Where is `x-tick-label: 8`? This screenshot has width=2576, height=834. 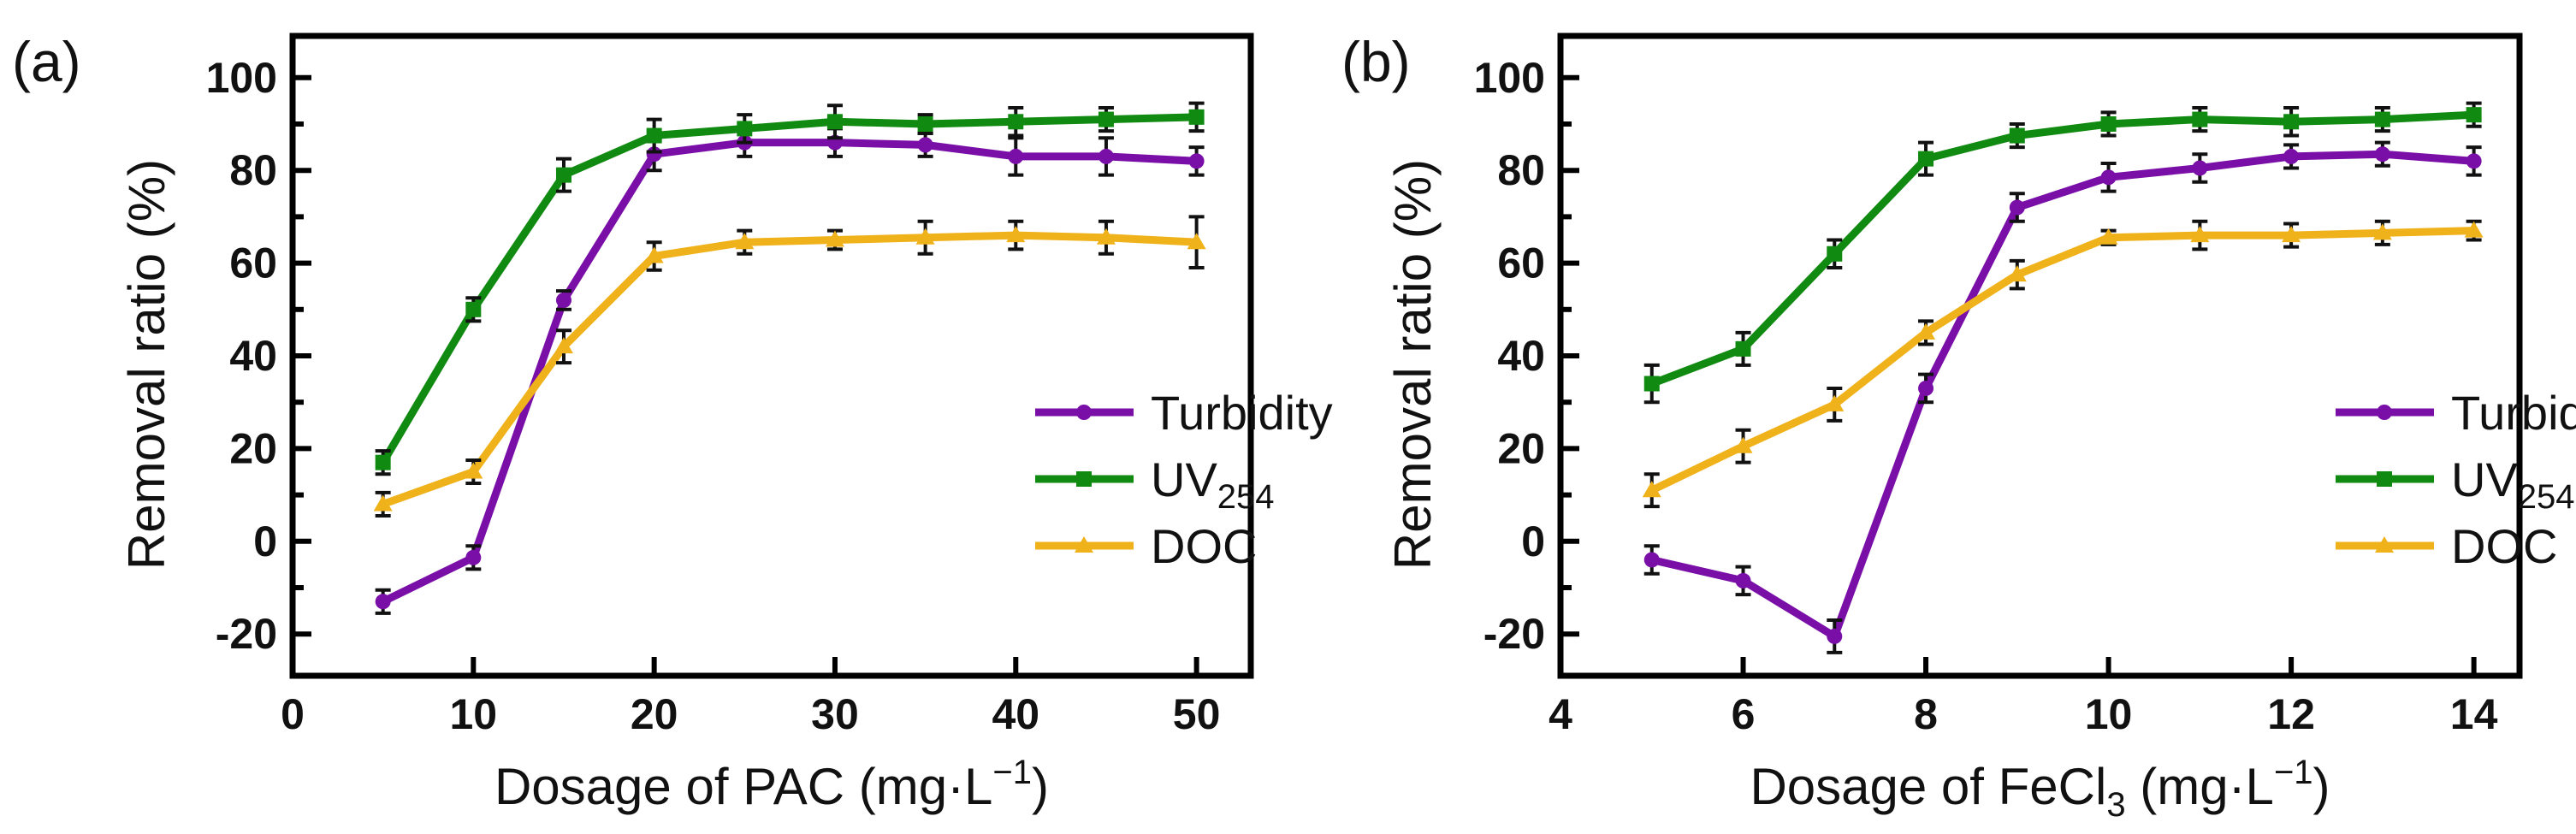 x-tick-label: 8 is located at coordinates (1926, 714).